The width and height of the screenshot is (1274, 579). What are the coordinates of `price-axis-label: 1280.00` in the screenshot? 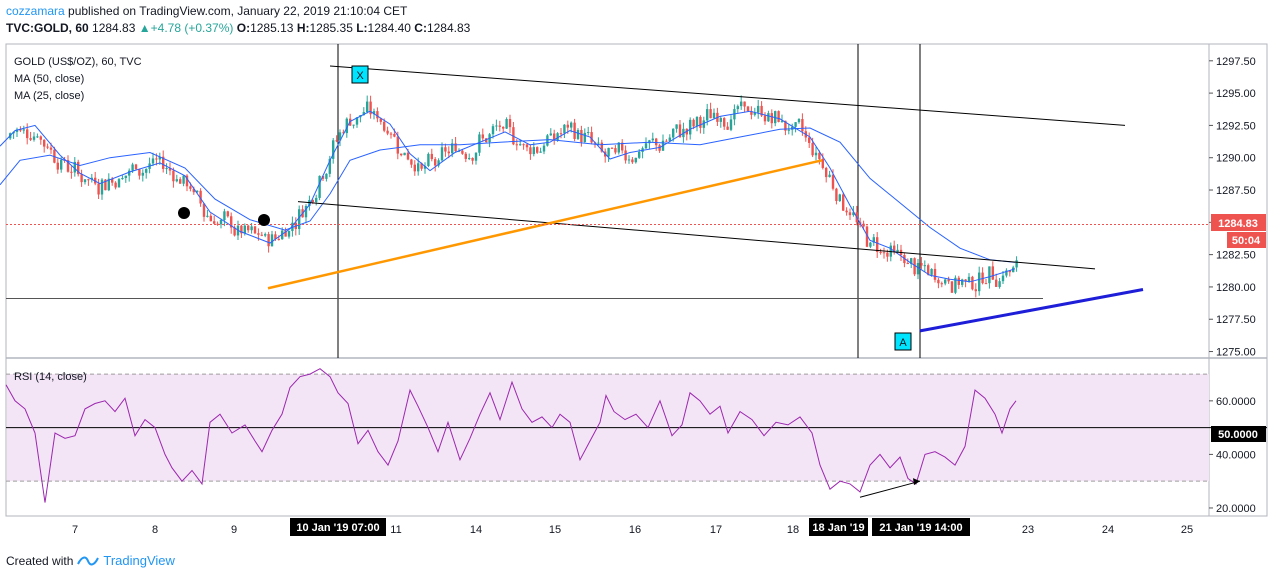 It's located at (1236, 288).